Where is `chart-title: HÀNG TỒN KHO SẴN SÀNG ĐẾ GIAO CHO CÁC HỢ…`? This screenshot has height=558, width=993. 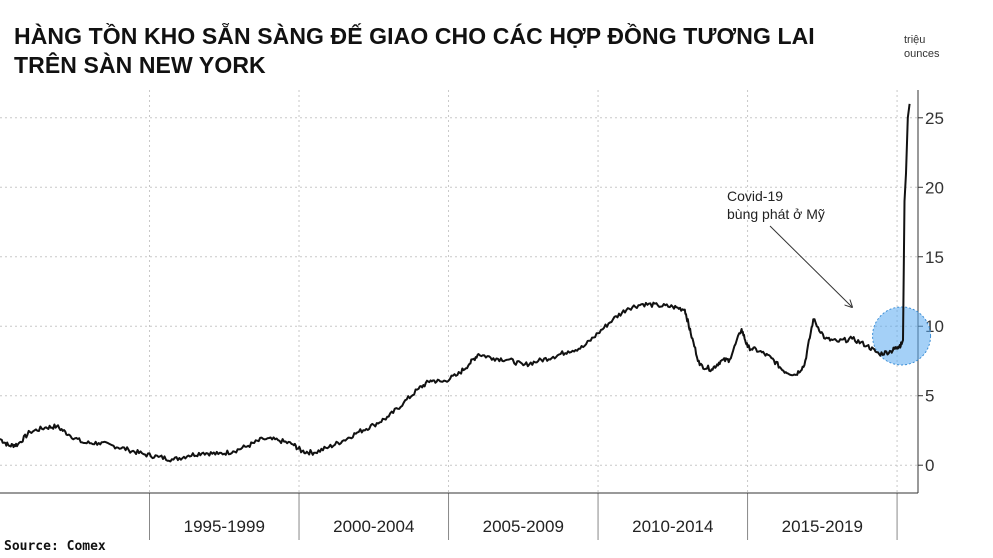
chart-title: HÀNG TỒN KHO SẴN SÀNG ĐẾ GIAO CHO CÁC HỢ… is located at coordinates (444, 51).